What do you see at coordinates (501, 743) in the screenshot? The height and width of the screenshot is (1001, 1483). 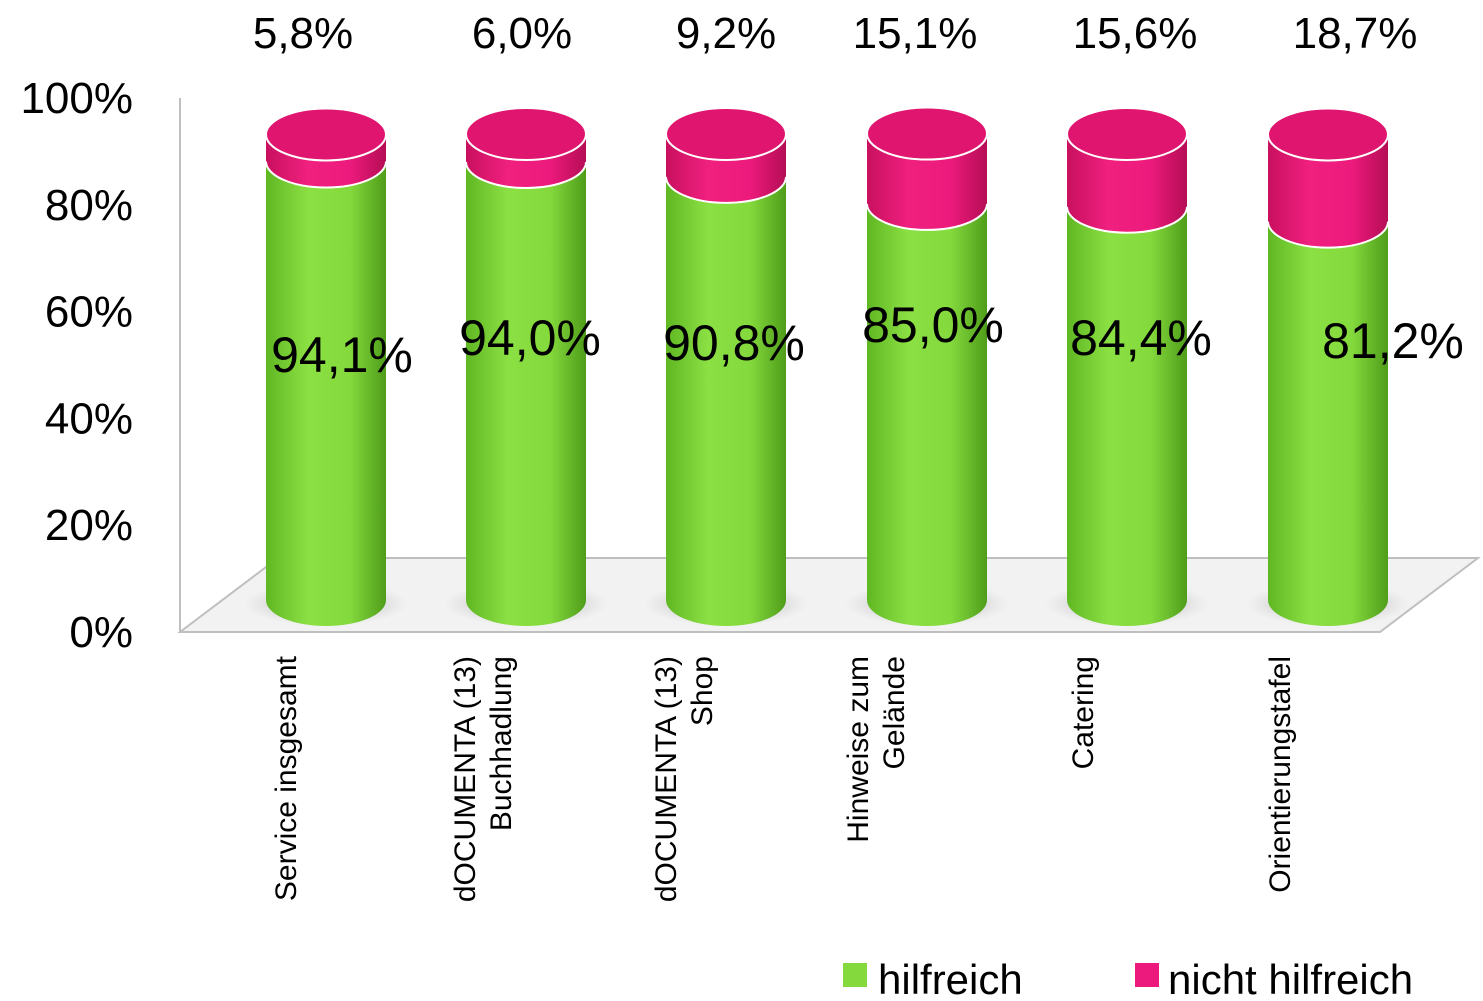 I see `category-label: Buchhadlung` at bounding box center [501, 743].